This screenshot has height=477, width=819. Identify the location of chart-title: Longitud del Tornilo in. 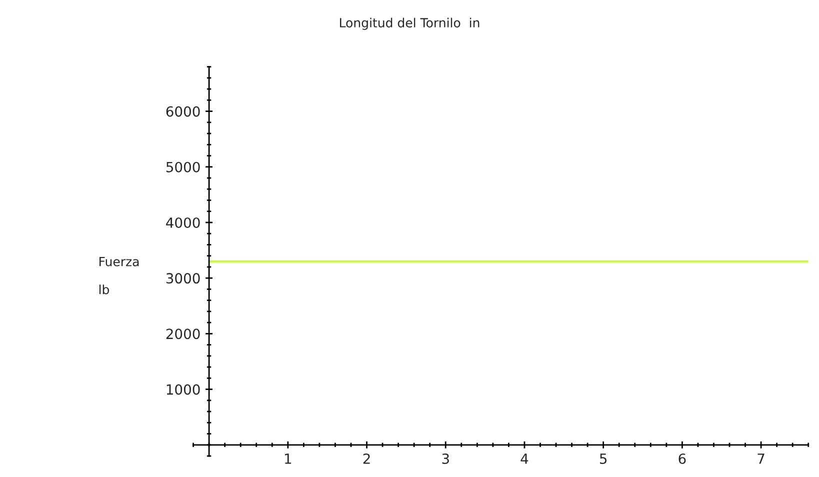
(410, 24).